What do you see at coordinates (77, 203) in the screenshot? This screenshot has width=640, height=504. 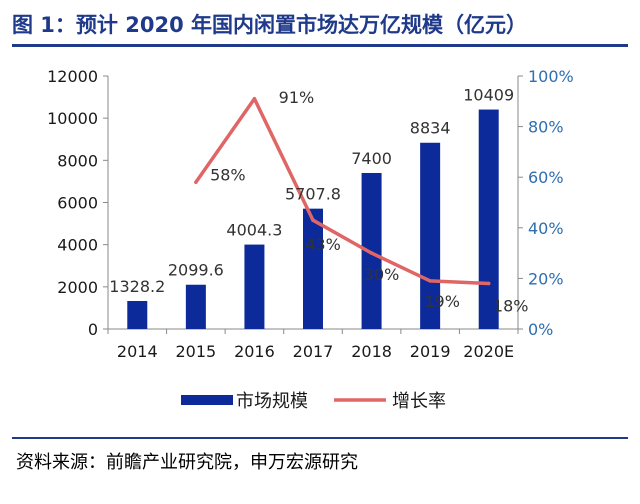 I see `y-left-tick-label: 6000` at bounding box center [77, 203].